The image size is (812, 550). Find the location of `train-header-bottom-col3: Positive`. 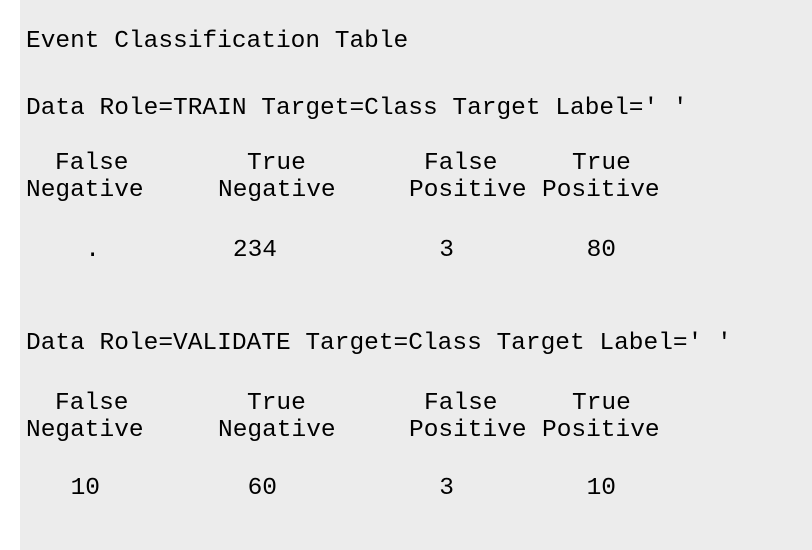

train-header-bottom-col3: Positive is located at coordinates (468, 190).